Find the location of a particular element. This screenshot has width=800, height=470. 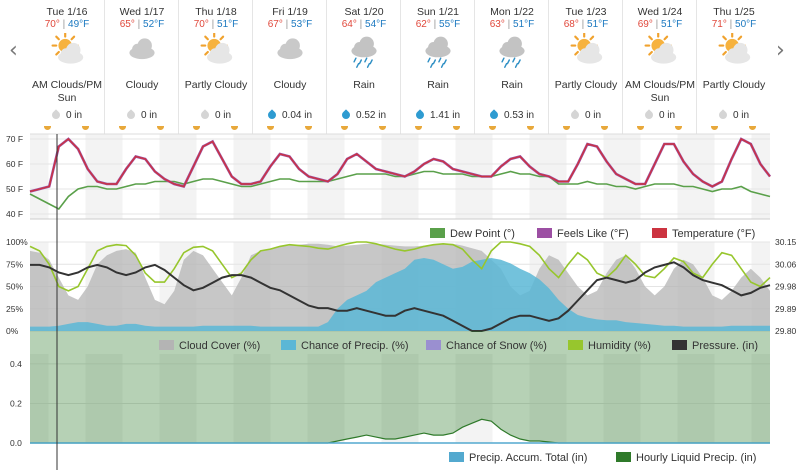

day-date: Wed 1/24 is located at coordinates (660, 12).